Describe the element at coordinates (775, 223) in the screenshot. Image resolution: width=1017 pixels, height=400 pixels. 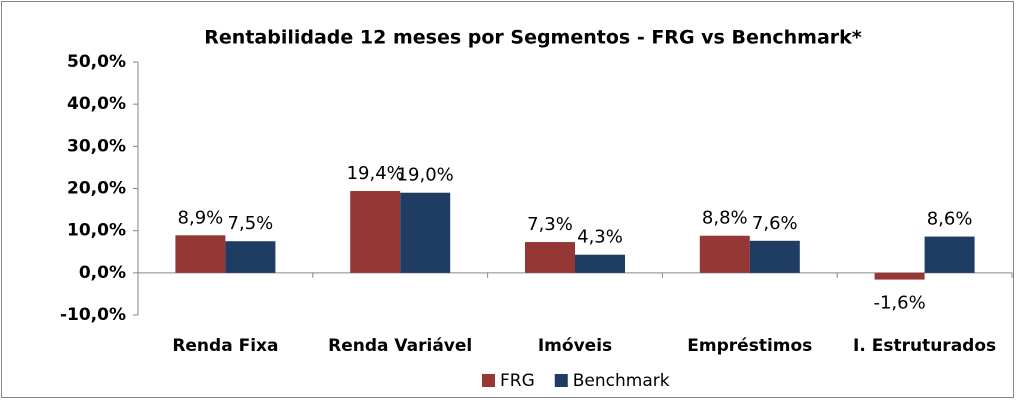
I see `value-label: 7,6%` at that location.